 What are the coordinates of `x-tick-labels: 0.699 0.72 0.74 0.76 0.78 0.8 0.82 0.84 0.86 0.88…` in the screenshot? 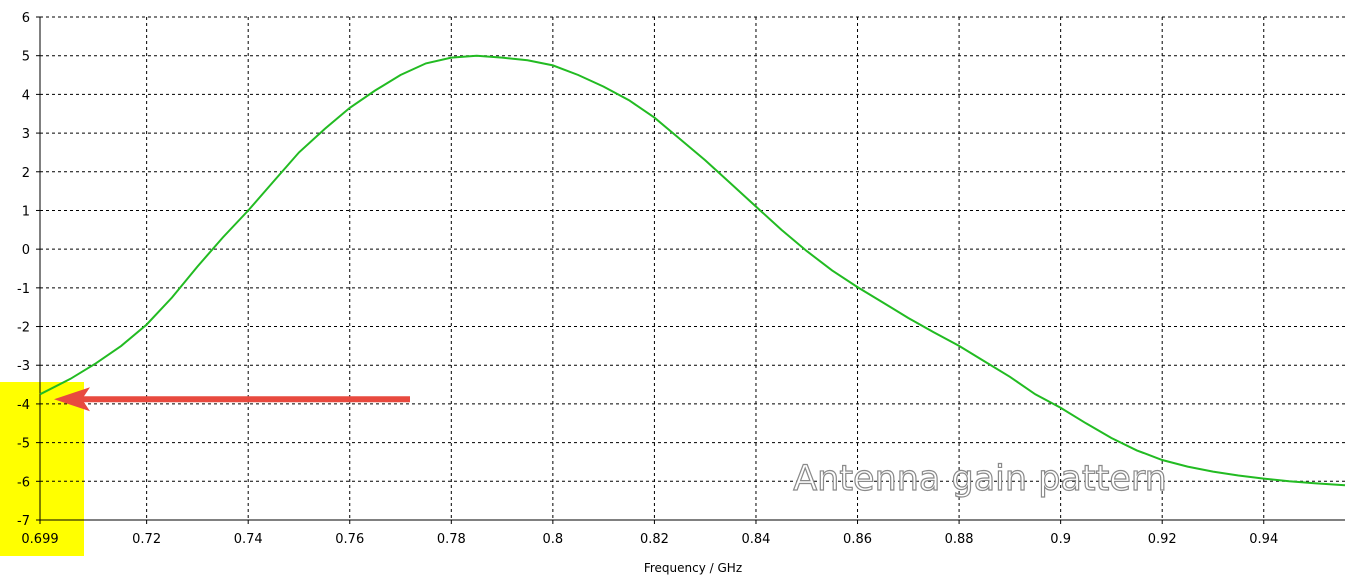 It's located at (649, 539).